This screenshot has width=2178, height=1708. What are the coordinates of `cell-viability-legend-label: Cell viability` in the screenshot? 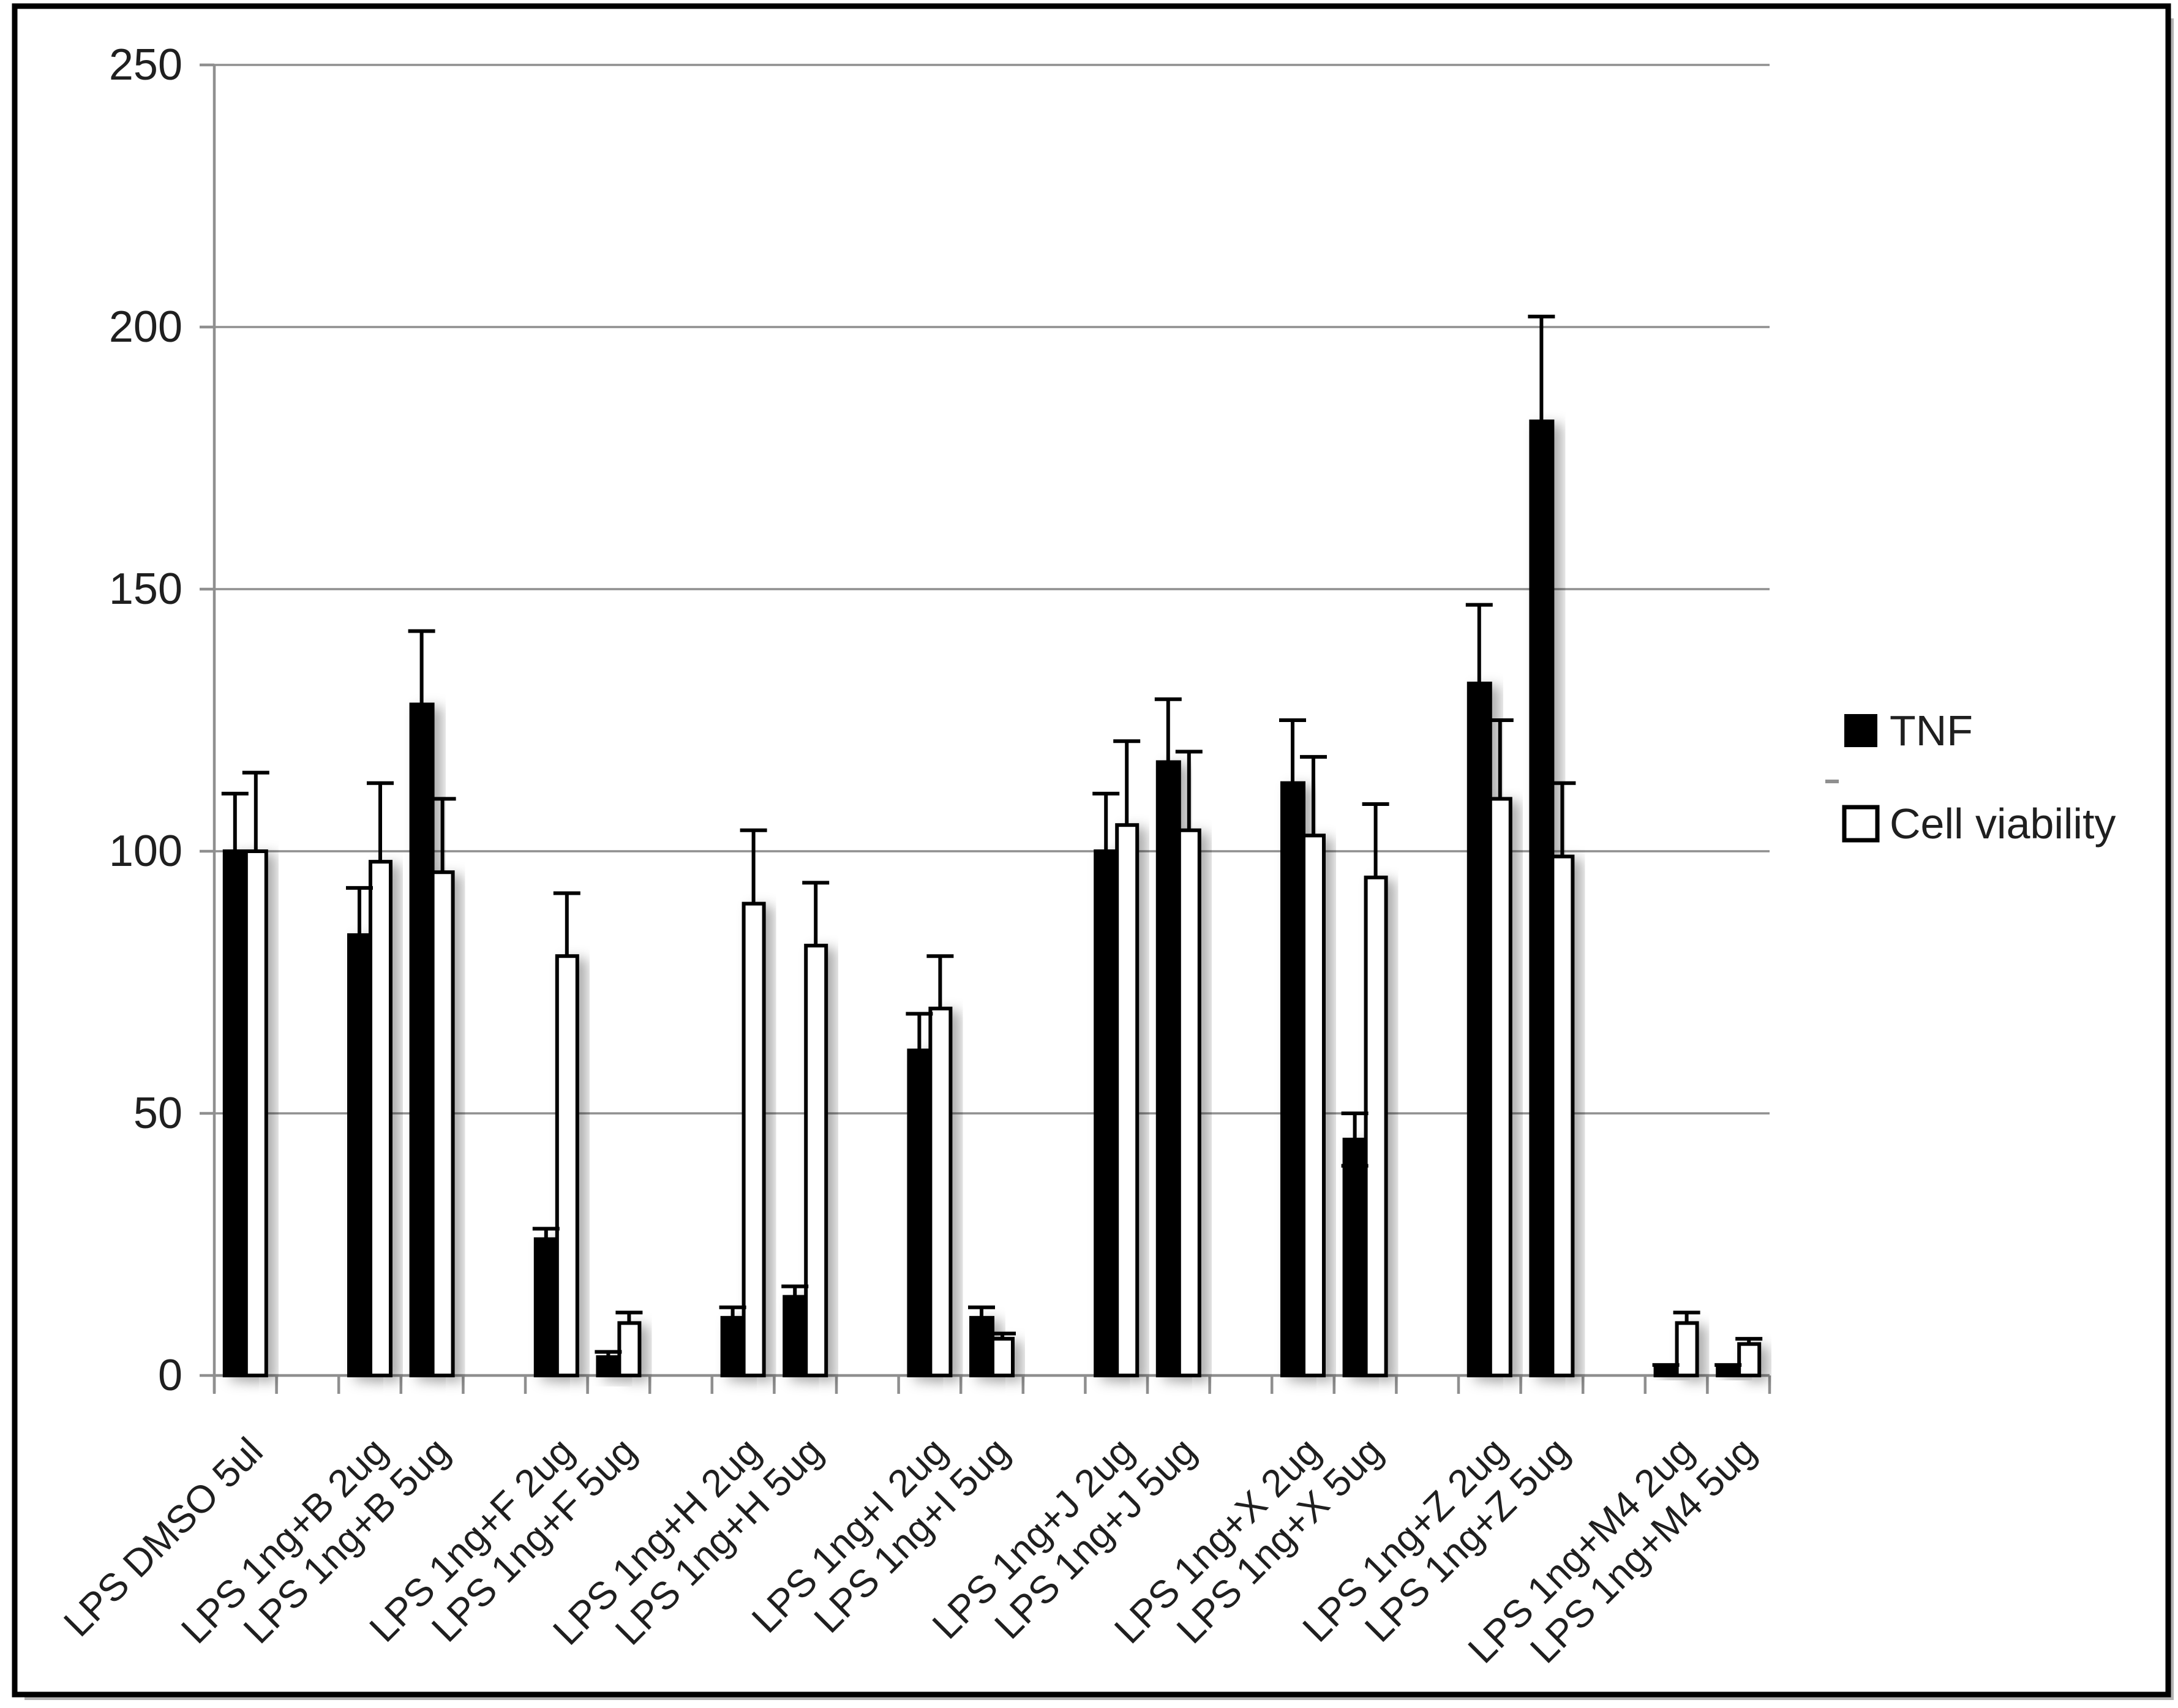 It's located at (2003, 824).